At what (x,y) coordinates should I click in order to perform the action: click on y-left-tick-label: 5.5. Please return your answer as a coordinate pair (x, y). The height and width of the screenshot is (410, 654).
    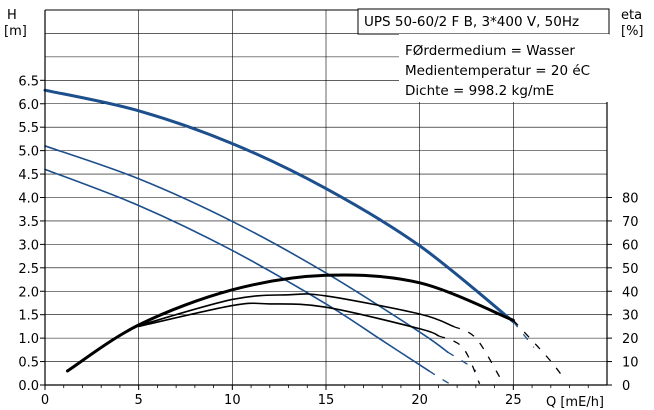
    Looking at the image, I should click on (28, 128).